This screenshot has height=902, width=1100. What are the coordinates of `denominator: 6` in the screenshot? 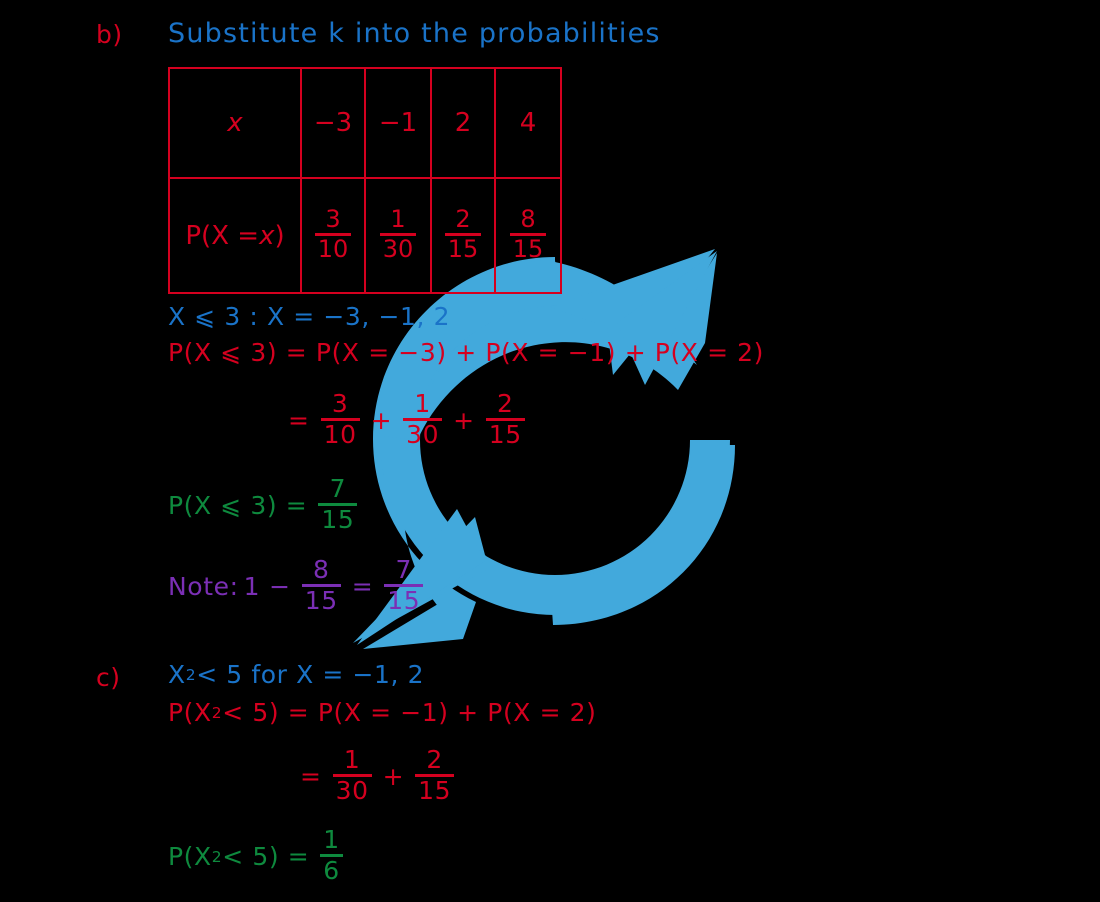 It's located at (331, 870).